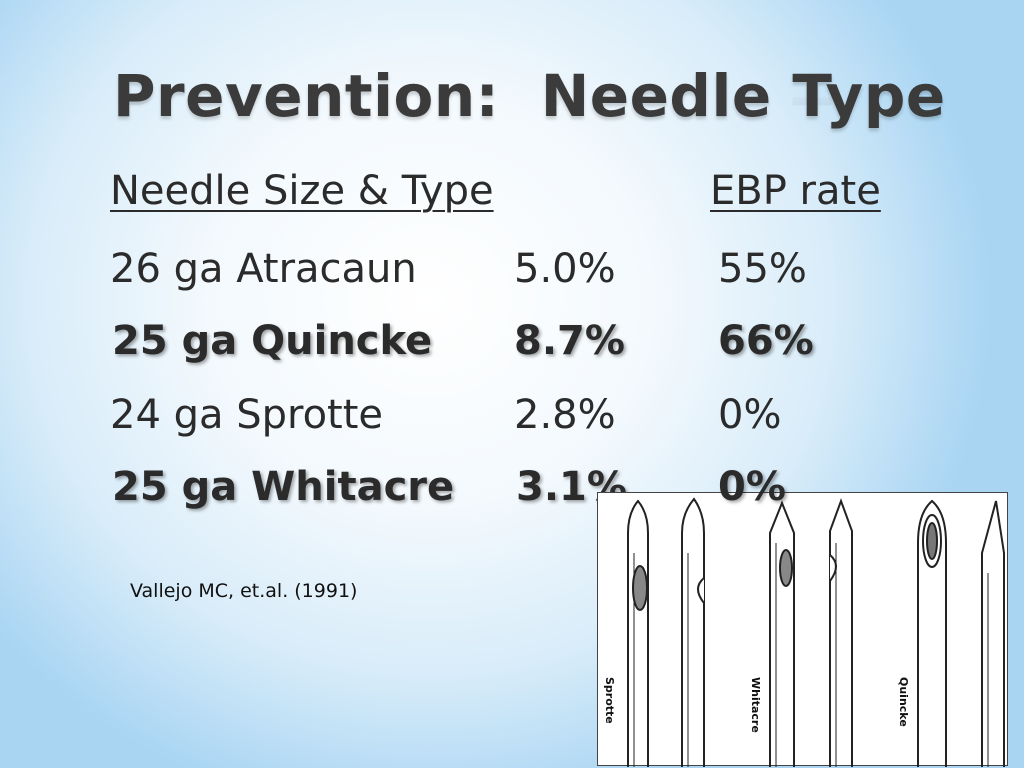  Describe the element at coordinates (795, 191) in the screenshot. I see `header-ebp-rate: EBP rate` at that location.